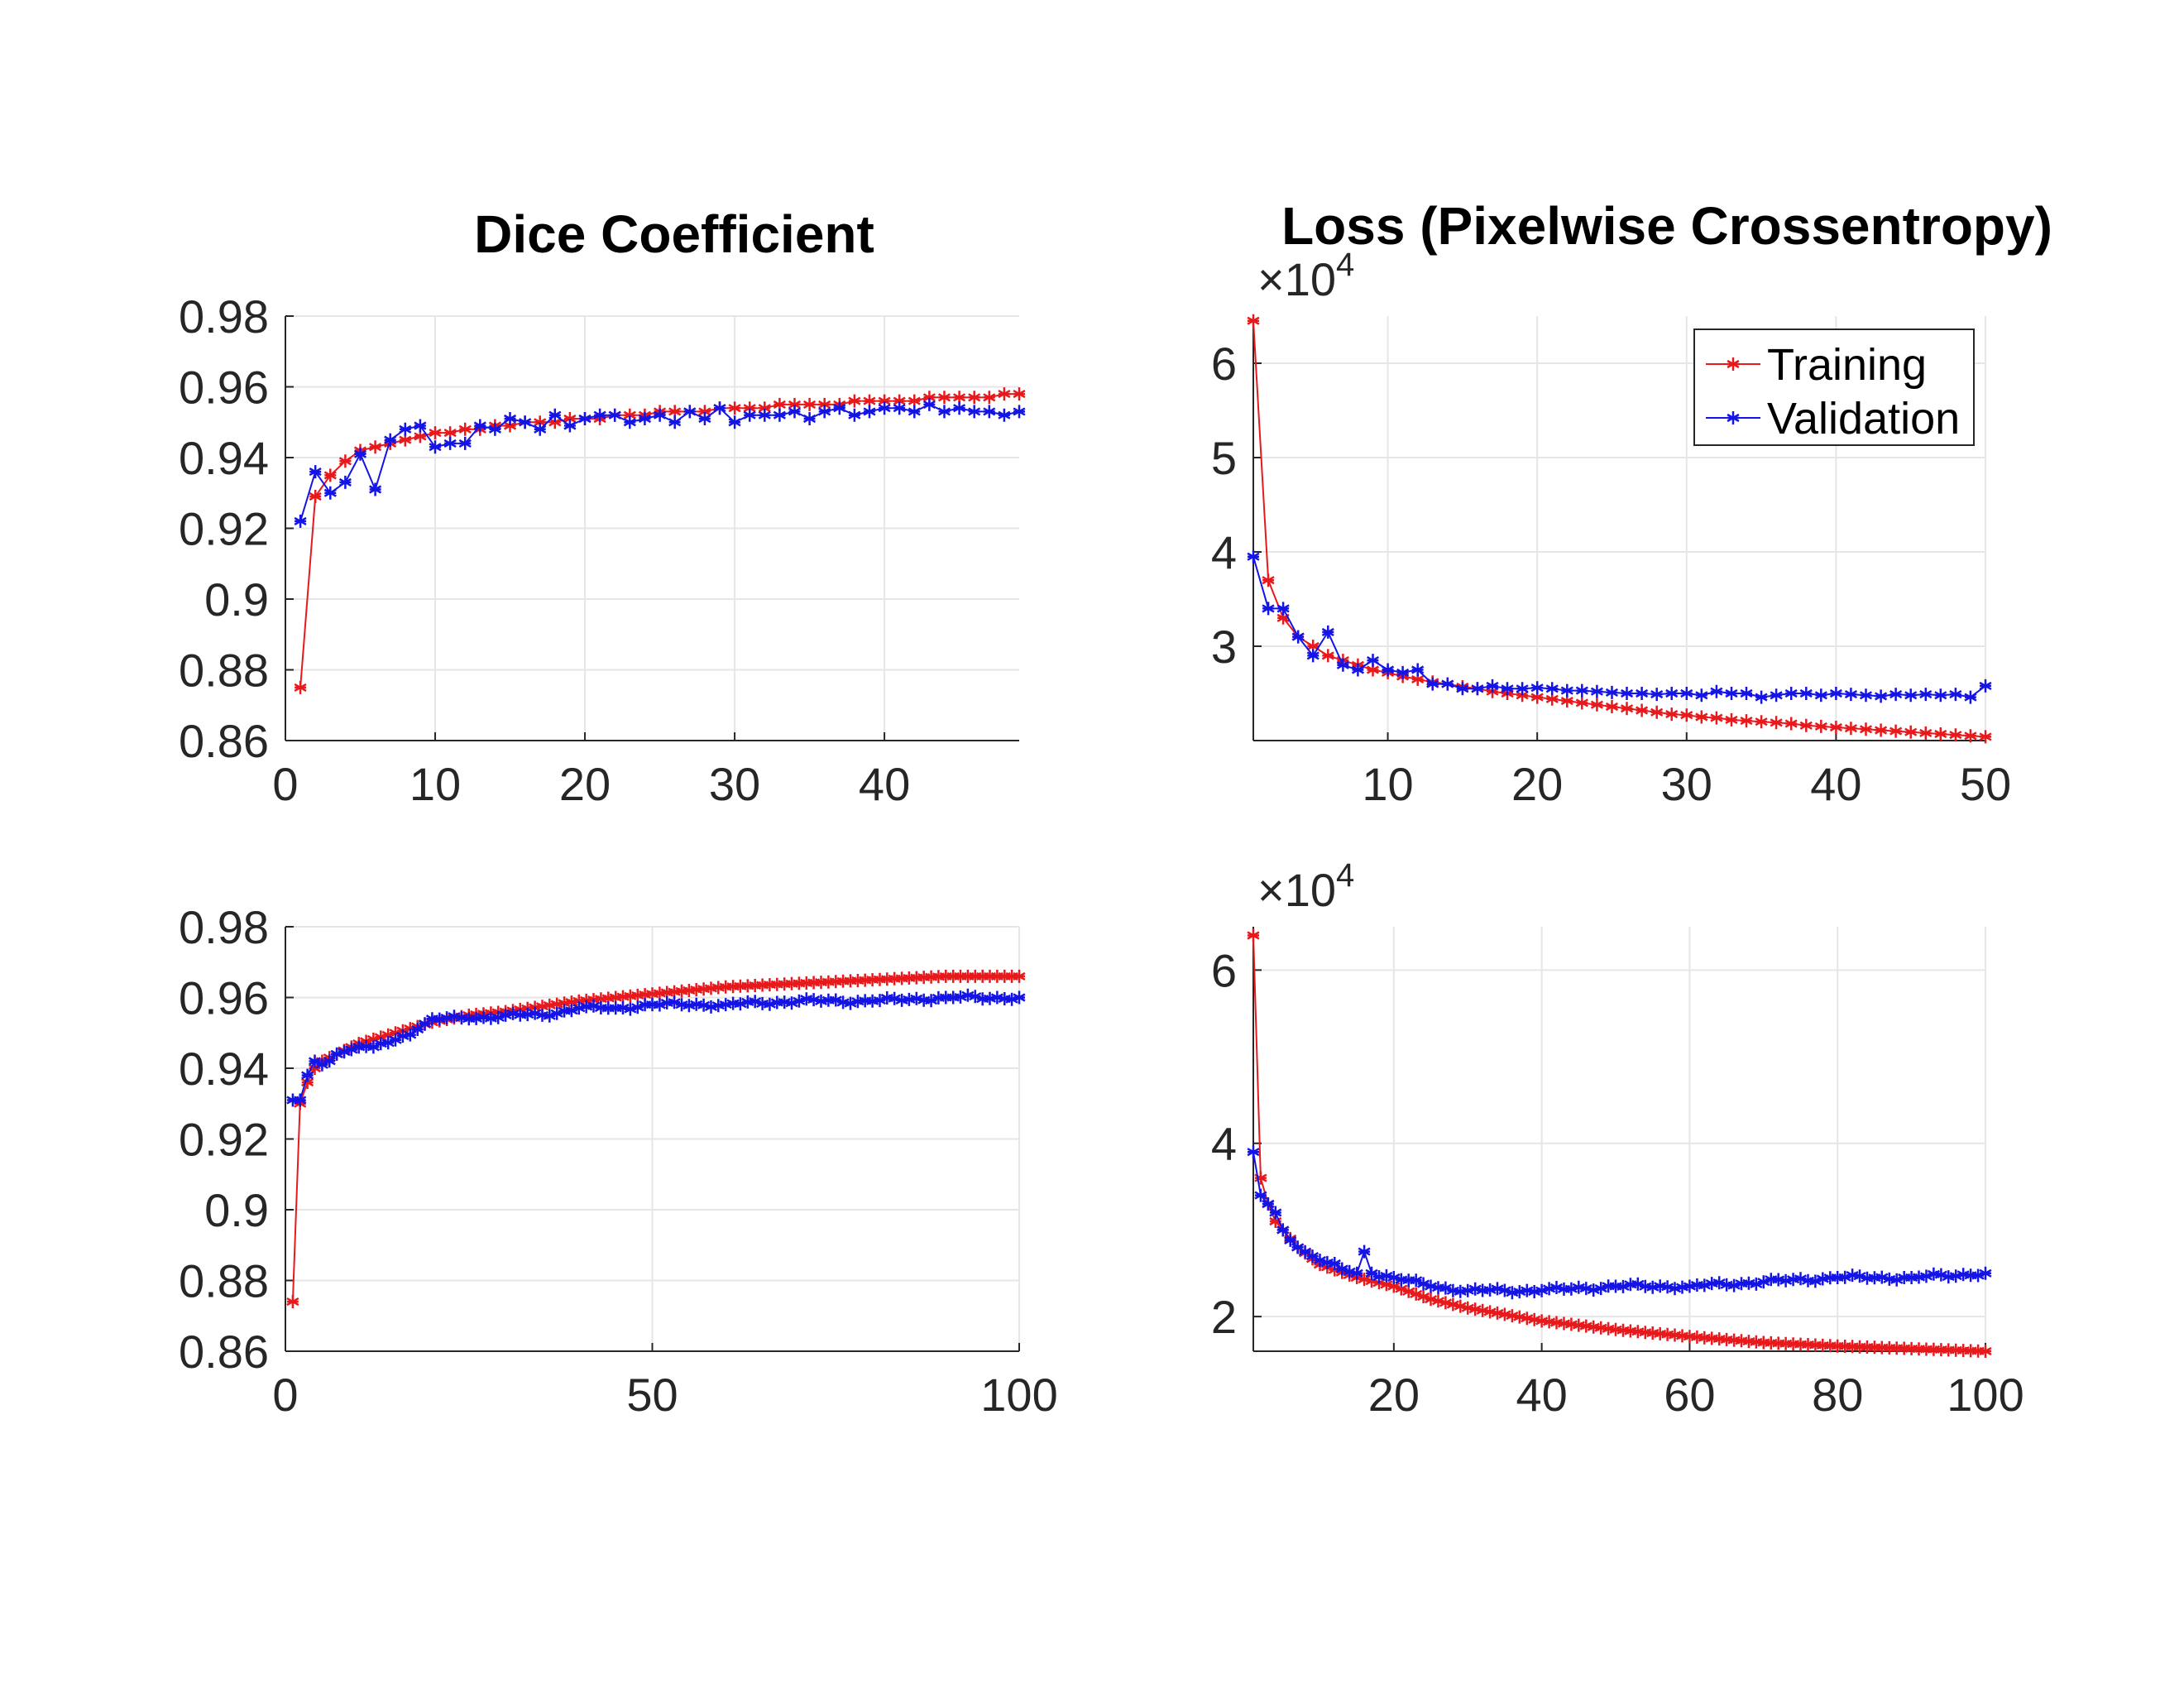 This screenshot has height=1688, width=2184. Describe the element at coordinates (236, 599) in the screenshot. I see `y-tick-label: 0.9` at that location.